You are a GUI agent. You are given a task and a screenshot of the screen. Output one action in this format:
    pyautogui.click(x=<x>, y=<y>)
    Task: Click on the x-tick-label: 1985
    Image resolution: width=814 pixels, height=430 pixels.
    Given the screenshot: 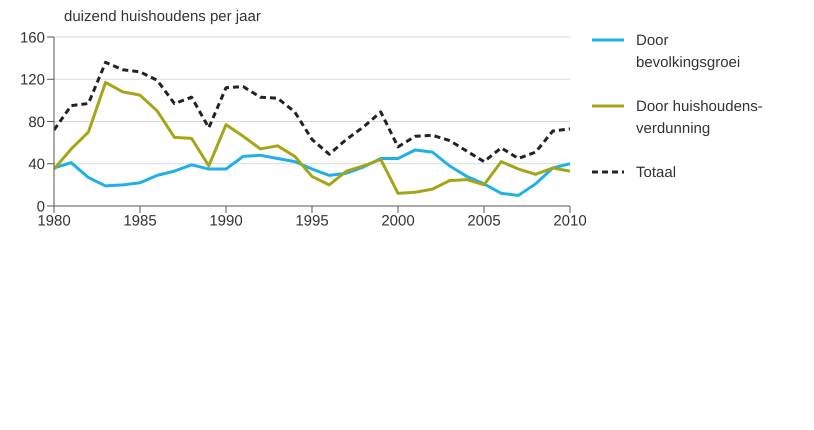 What is the action you would take?
    pyautogui.click(x=140, y=221)
    